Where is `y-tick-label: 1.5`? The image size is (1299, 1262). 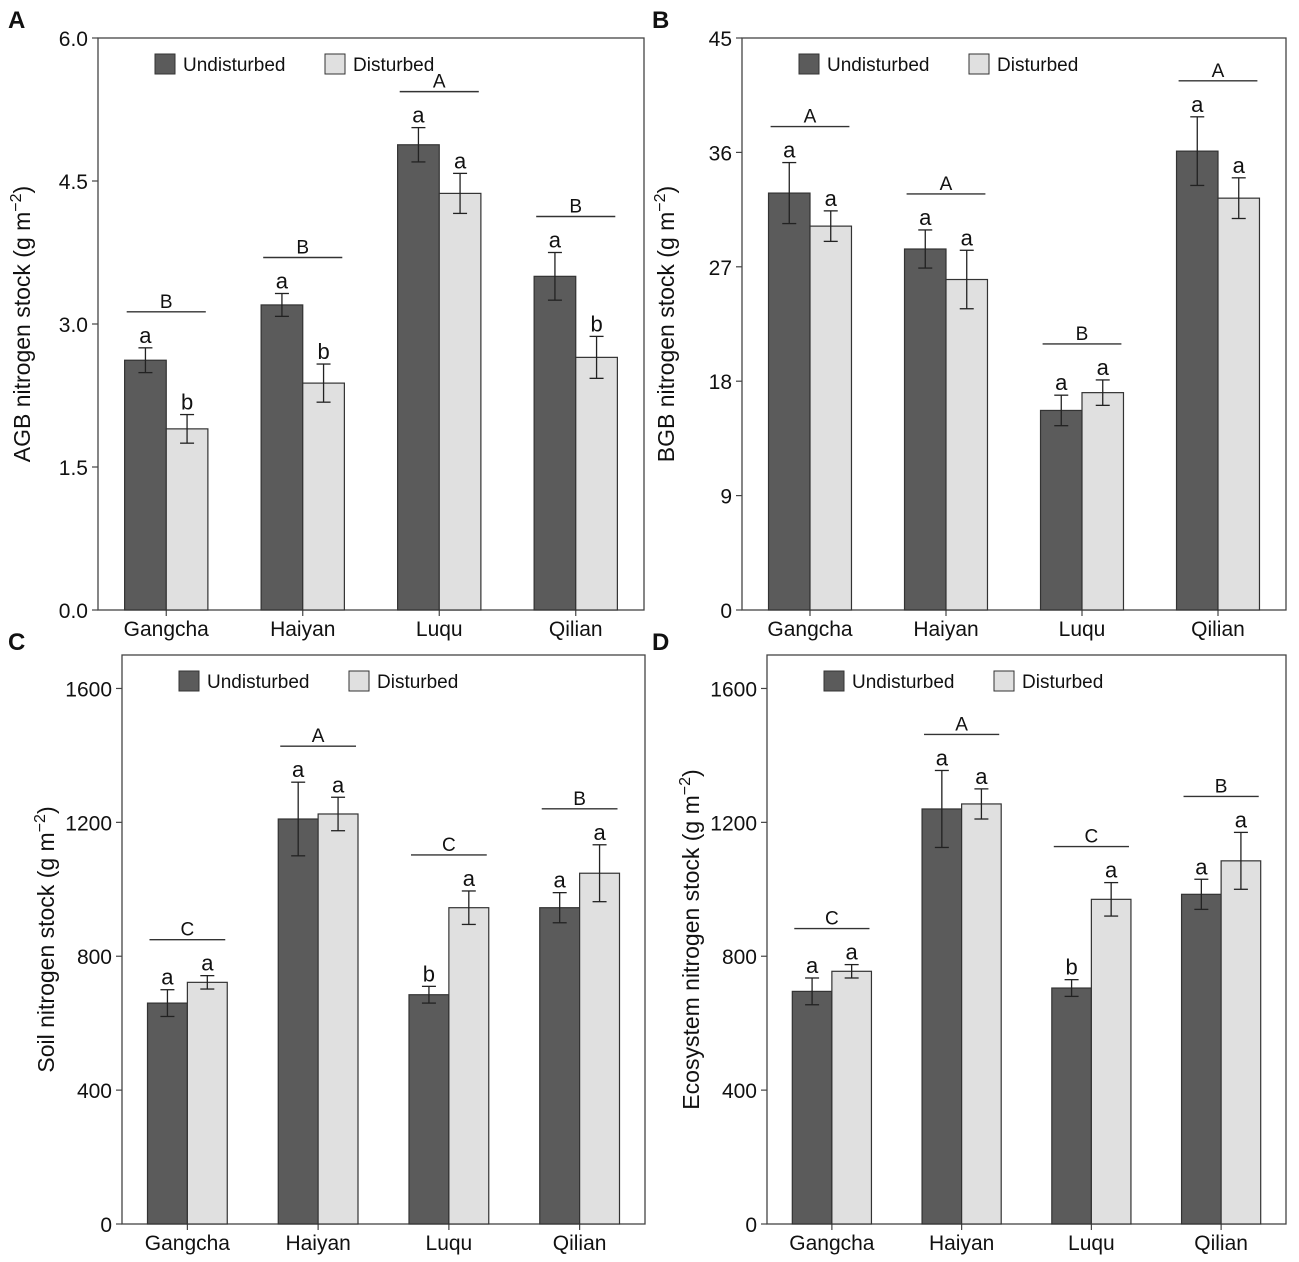
y-tick-label: 1.5 is located at coordinates (73, 468).